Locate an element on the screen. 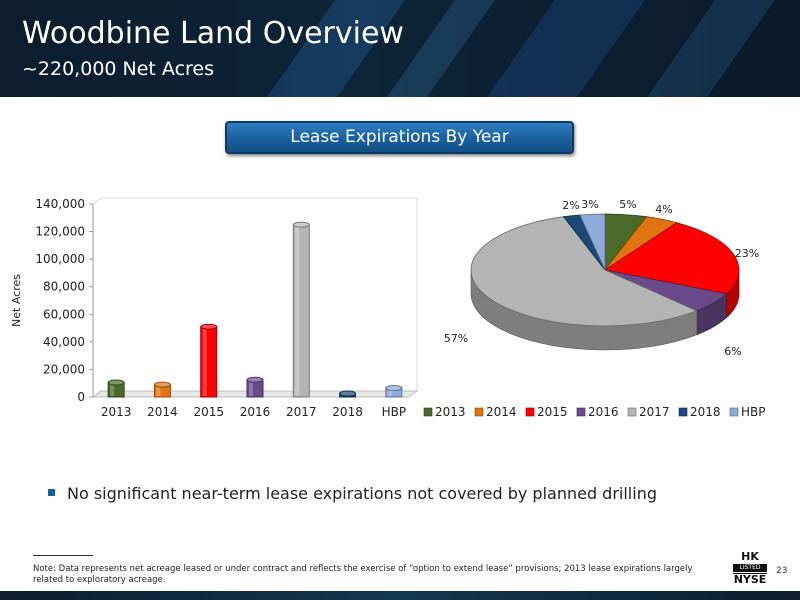 The width and height of the screenshot is (800, 600). pie-label-2018: 2% is located at coordinates (570, 205).